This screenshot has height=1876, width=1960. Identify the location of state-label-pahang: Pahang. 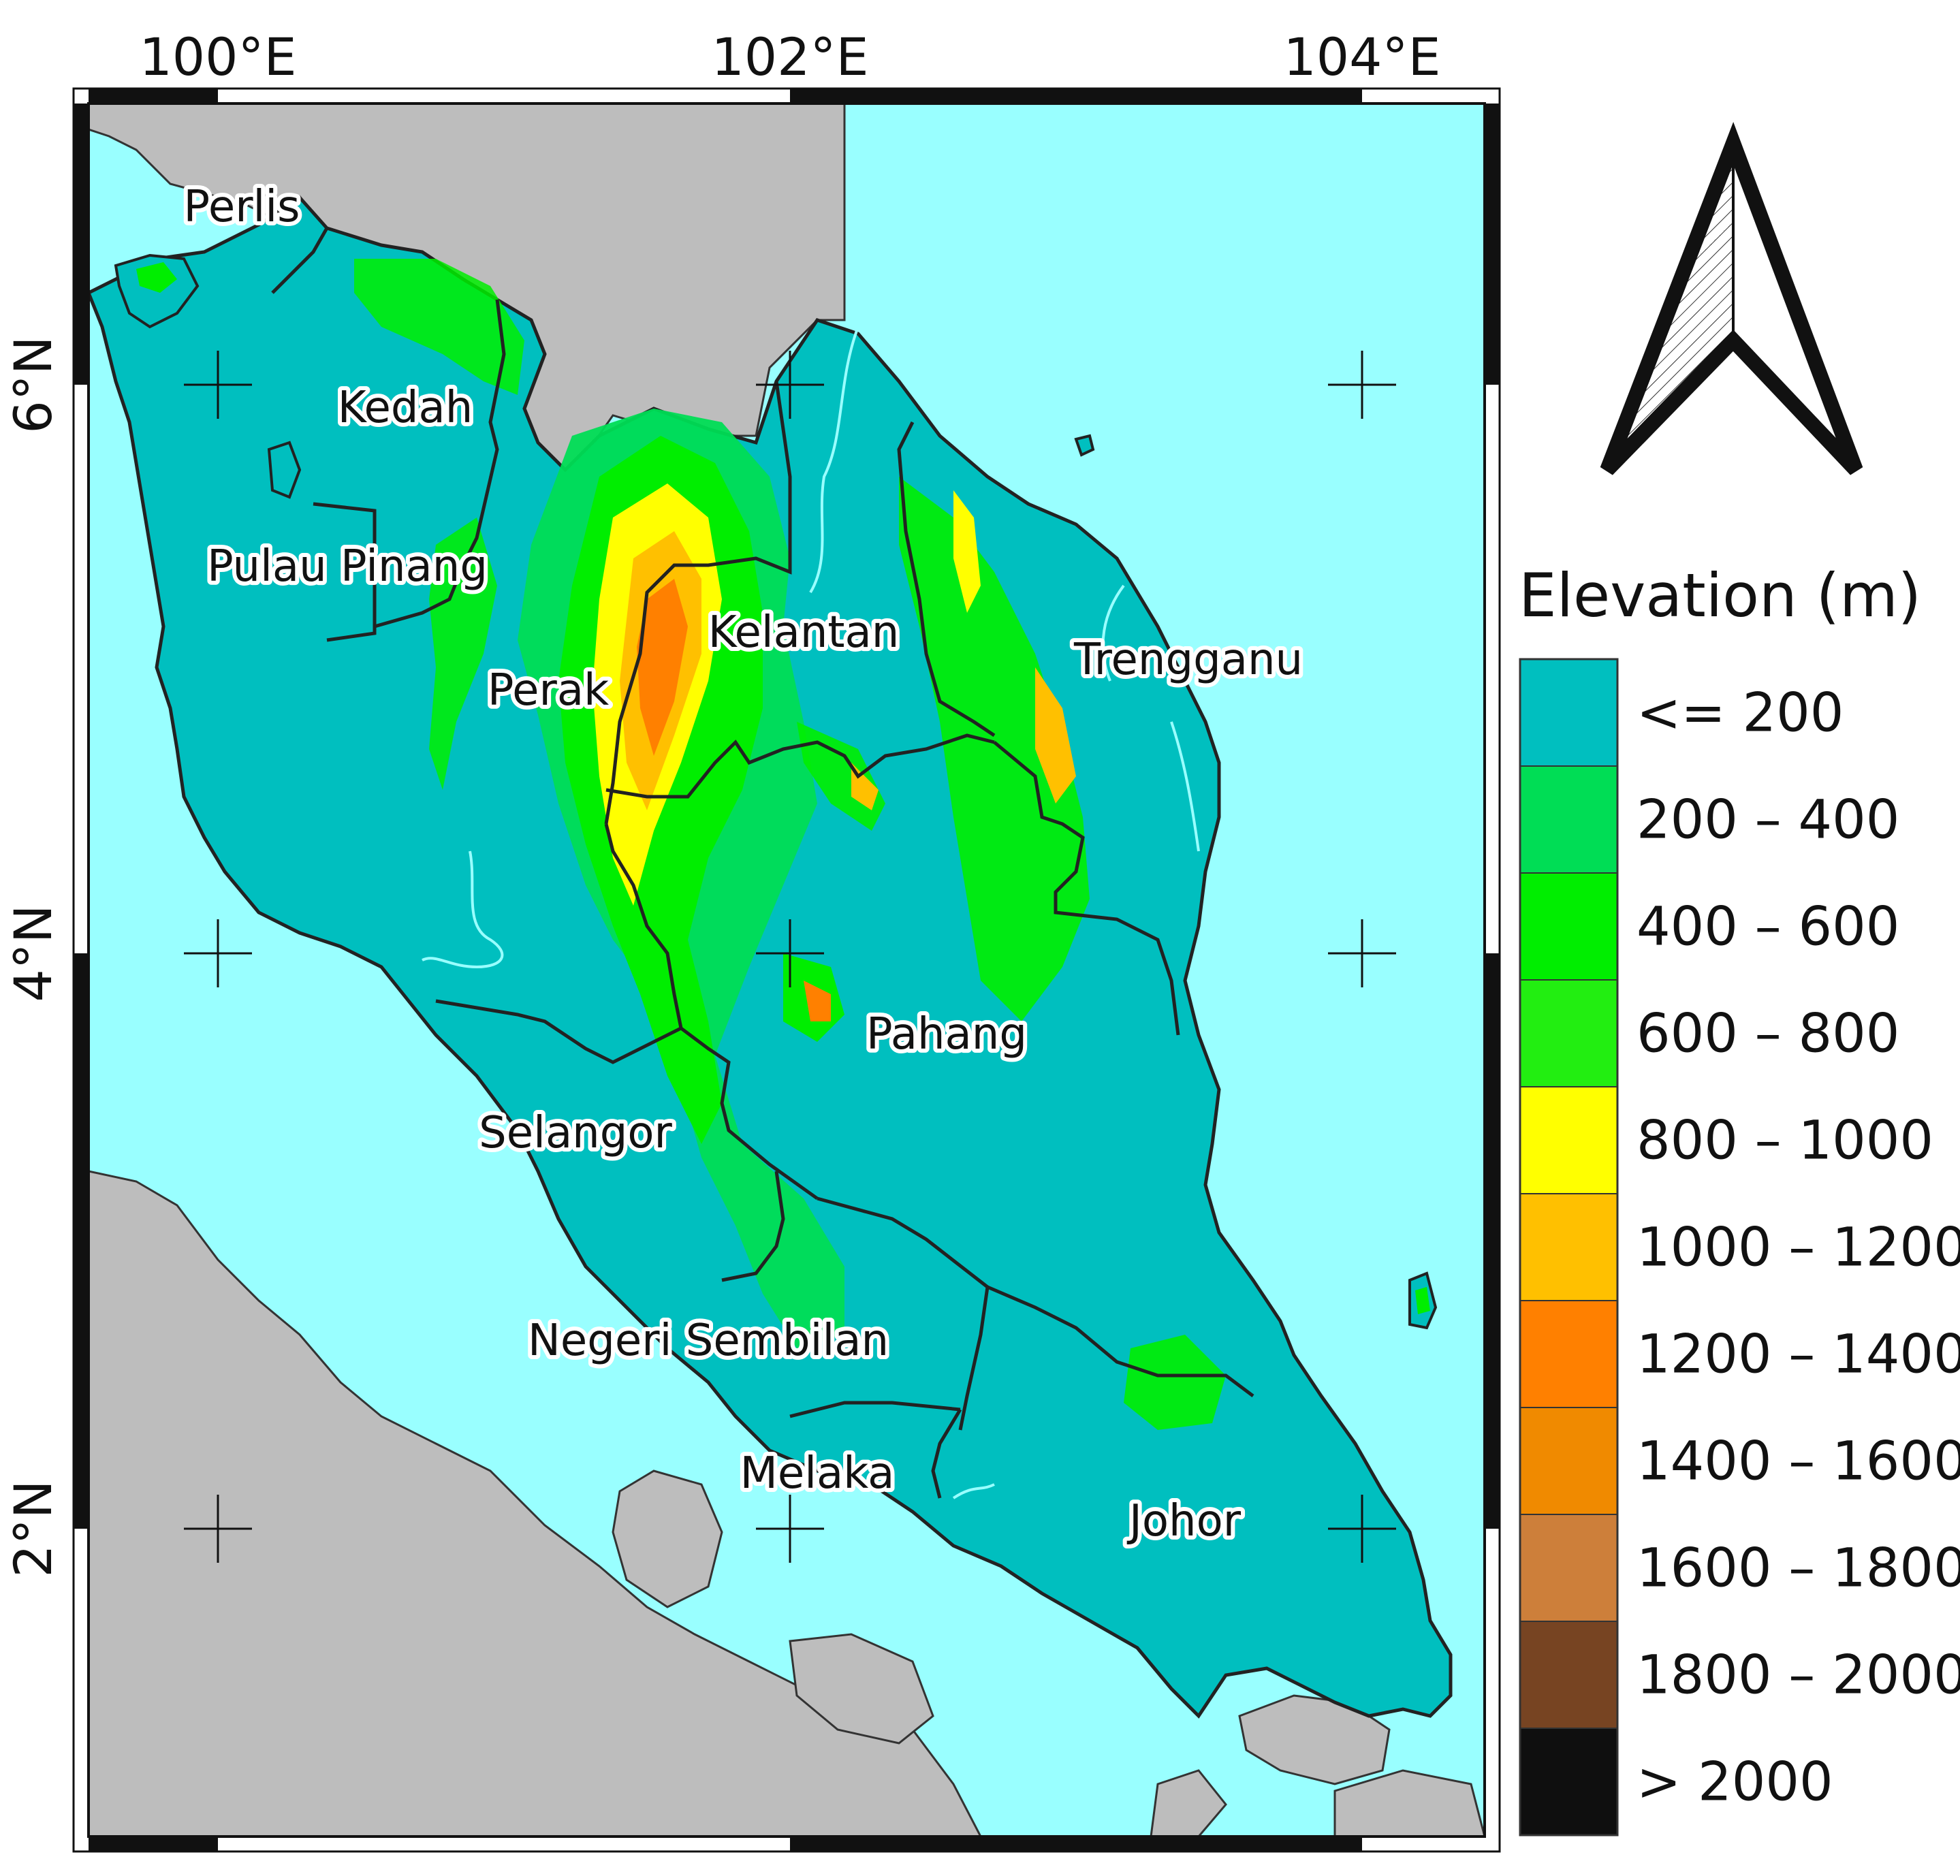
(946, 1034).